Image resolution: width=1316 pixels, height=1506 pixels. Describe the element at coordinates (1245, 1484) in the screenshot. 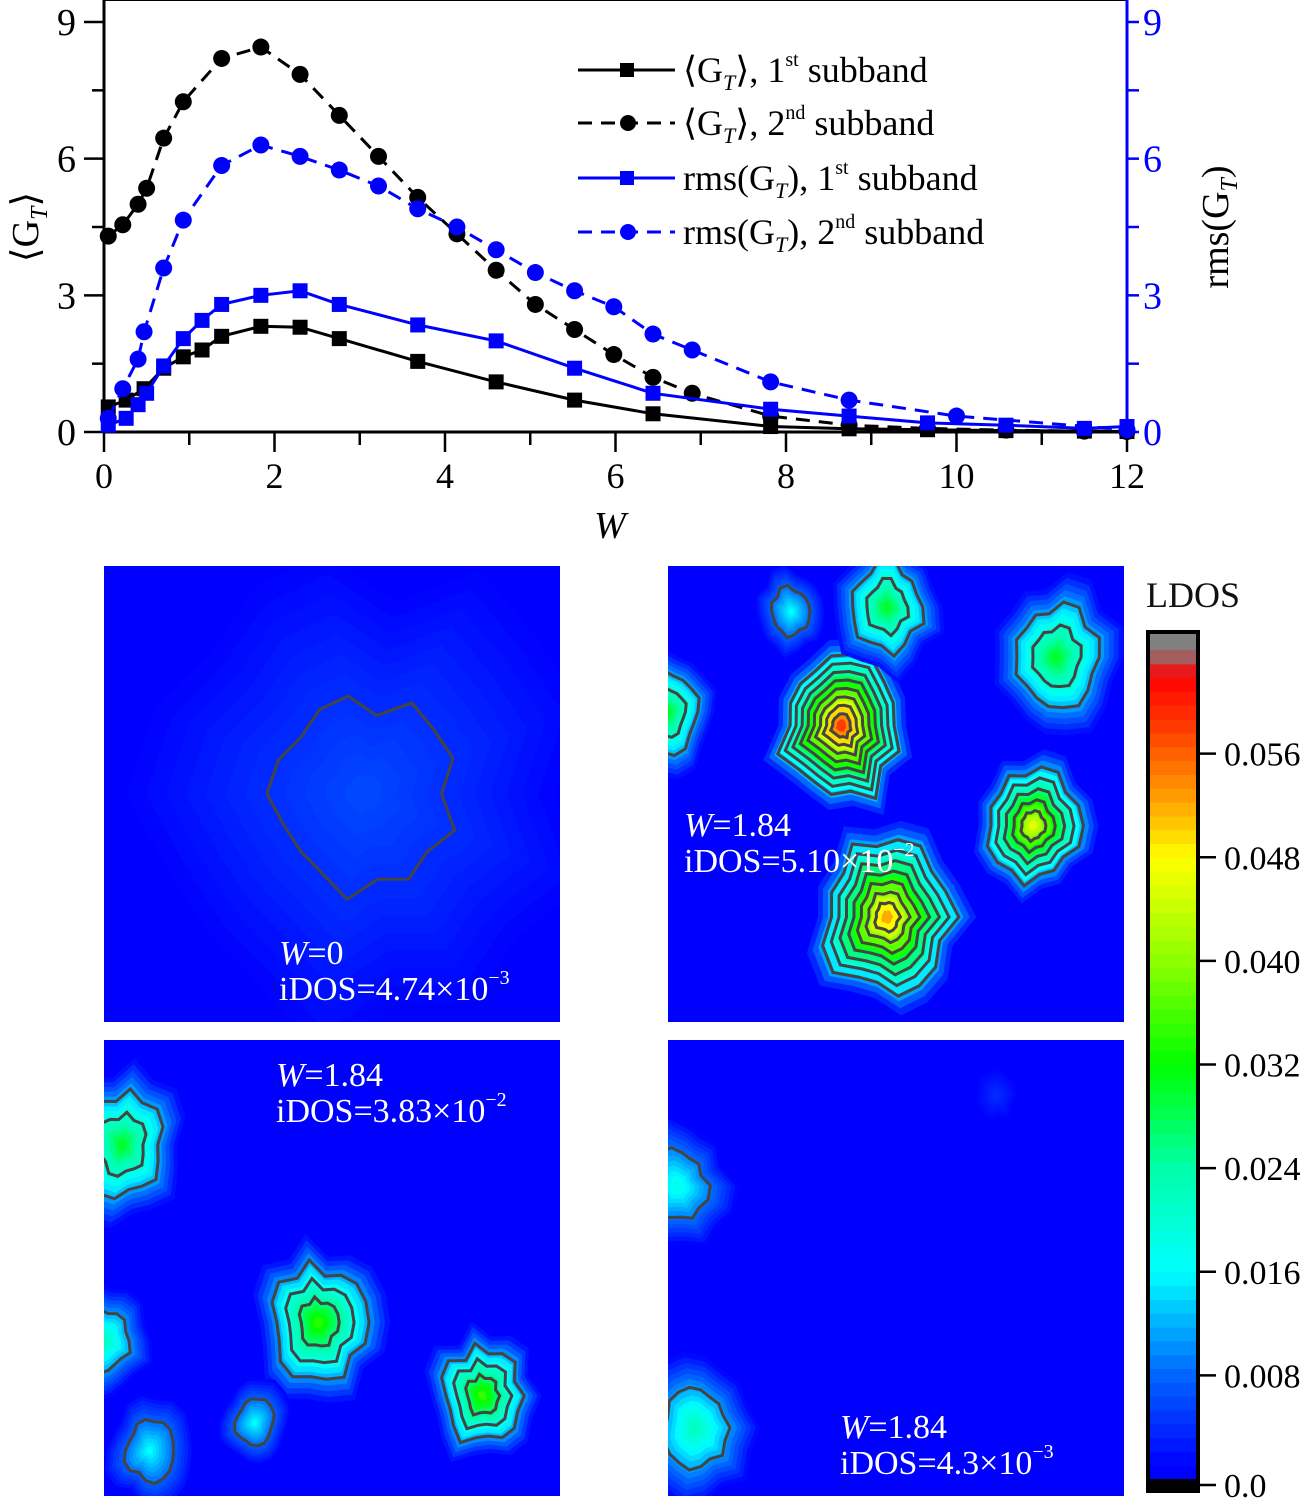

I see `colorbar-tick-label: 0.0` at that location.